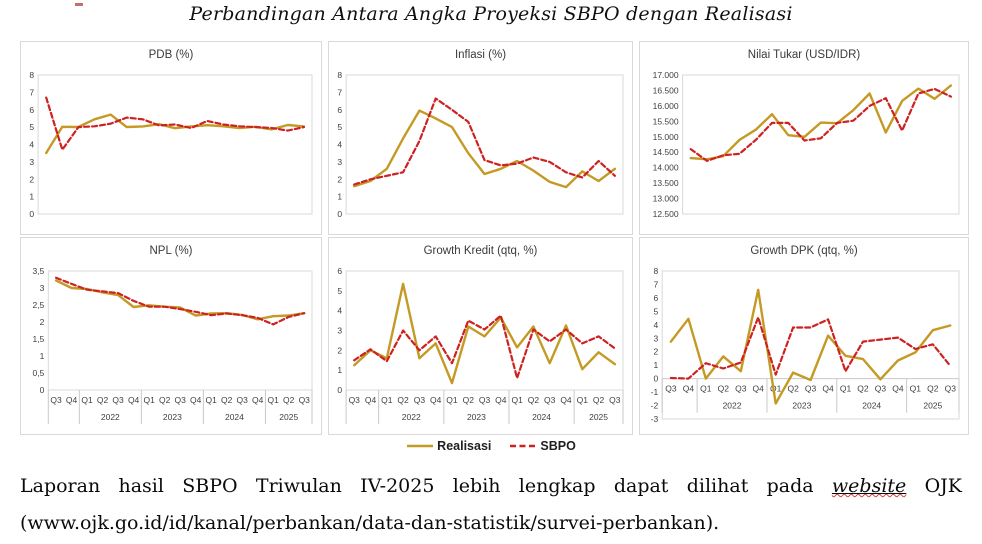  What do you see at coordinates (79, 4) in the screenshot?
I see `cropped-page-artifact` at bounding box center [79, 4].